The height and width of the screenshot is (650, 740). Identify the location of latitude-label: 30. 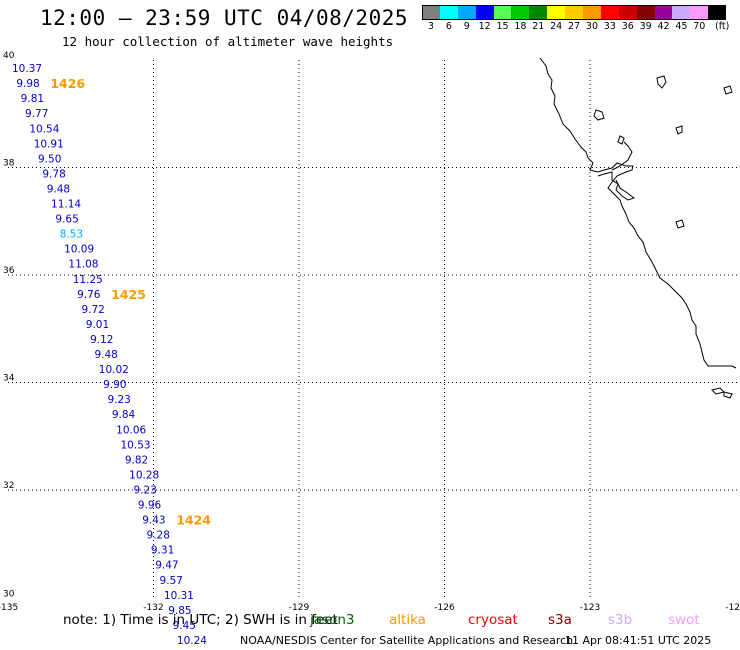
(9, 595).